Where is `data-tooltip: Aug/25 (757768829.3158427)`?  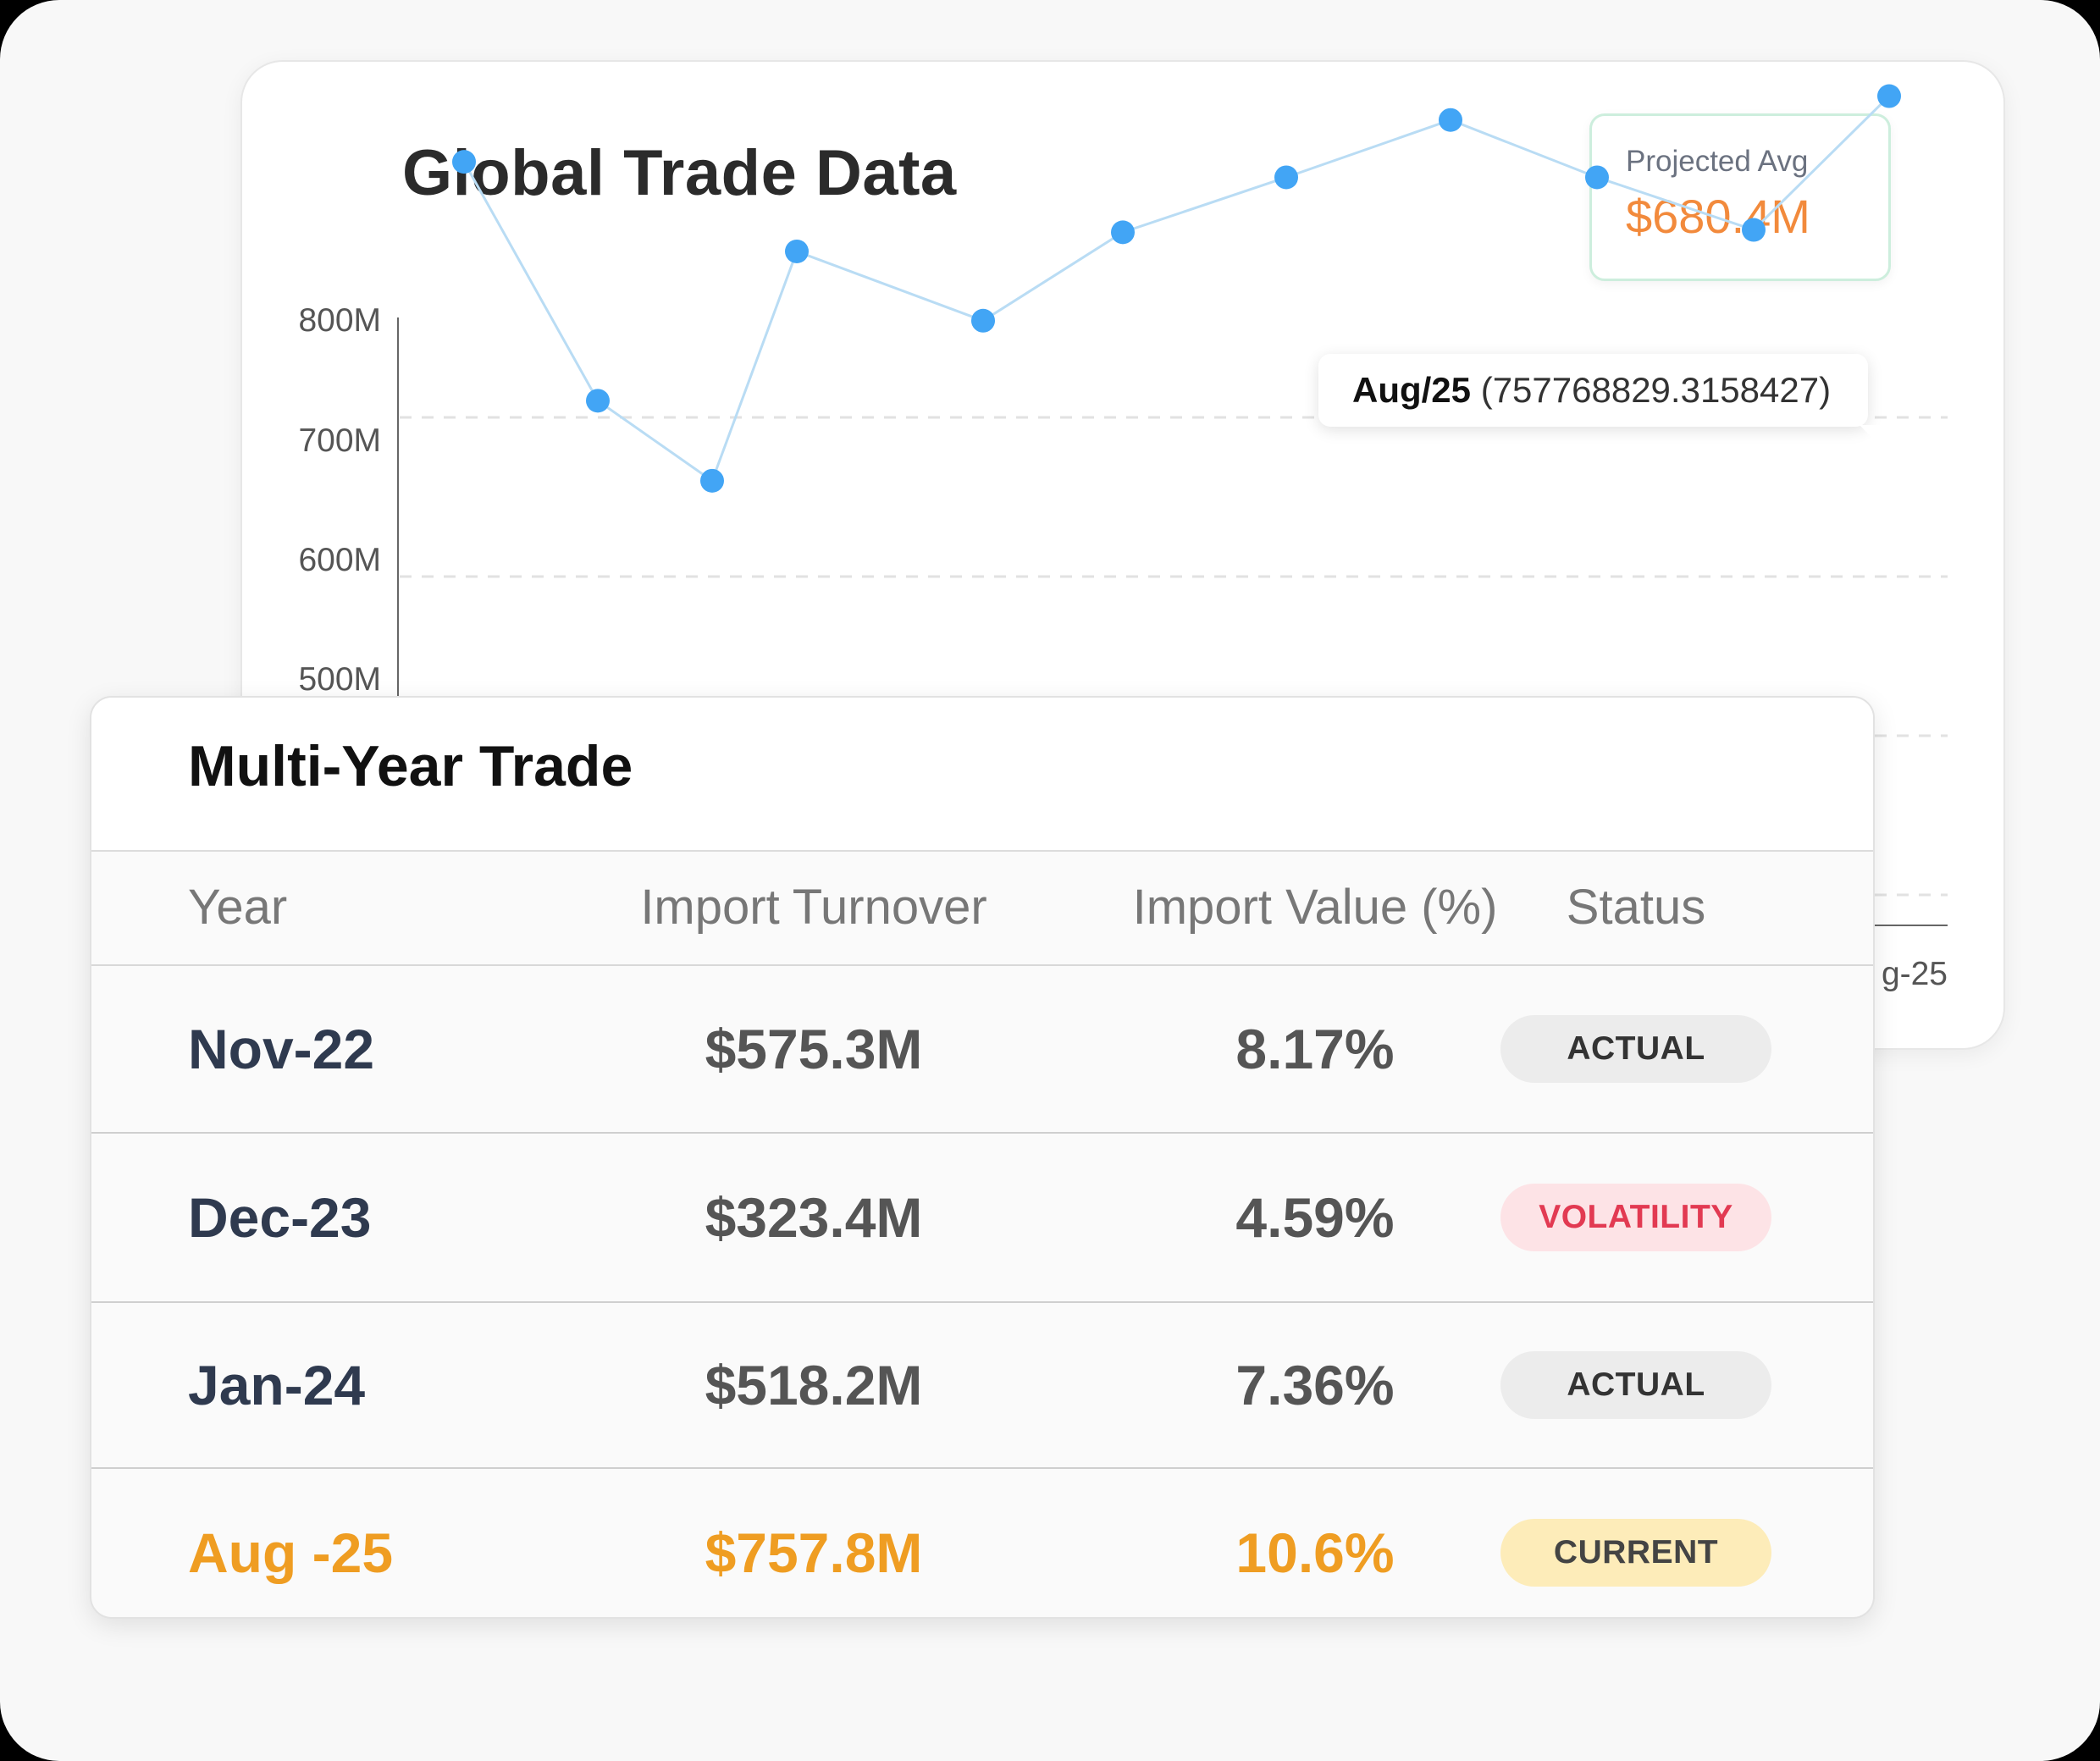
data-tooltip: Aug/25 (757768829.3158427) is located at coordinates (1593, 390).